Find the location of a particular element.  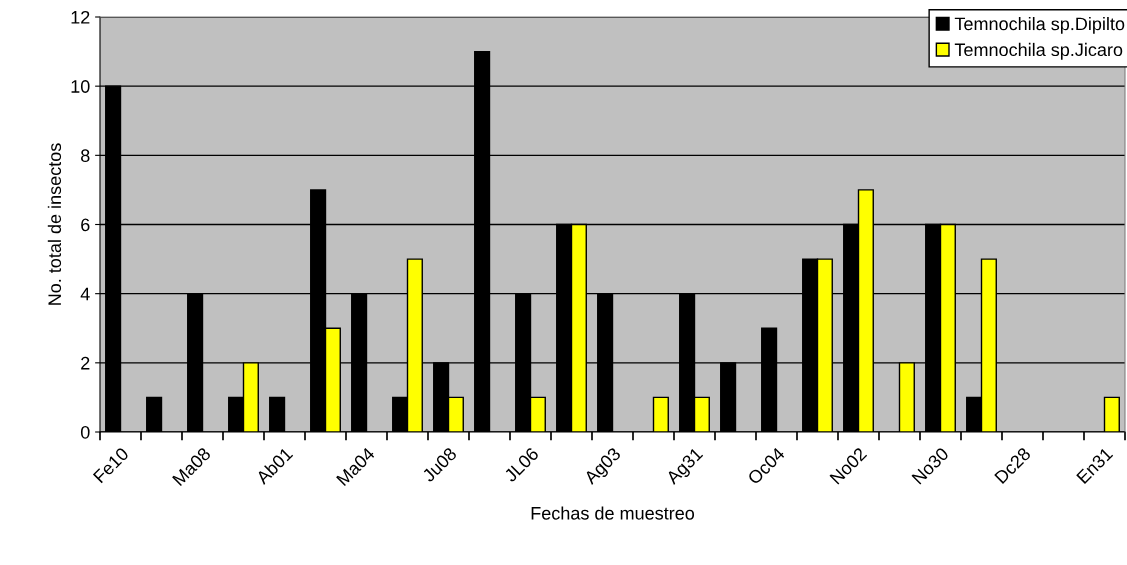

y-tick-label: 4 is located at coordinates (85, 294).